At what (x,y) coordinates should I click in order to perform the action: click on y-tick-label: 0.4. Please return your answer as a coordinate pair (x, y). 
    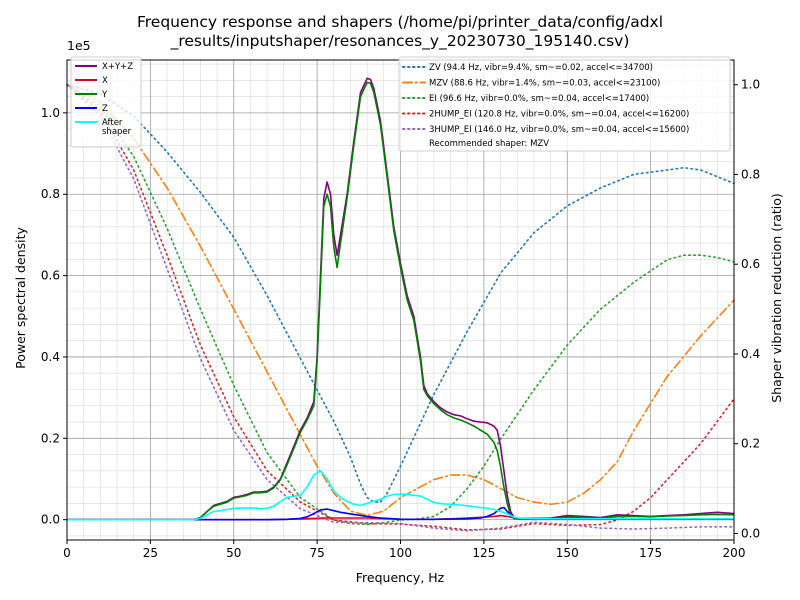
    Looking at the image, I should click on (50, 357).